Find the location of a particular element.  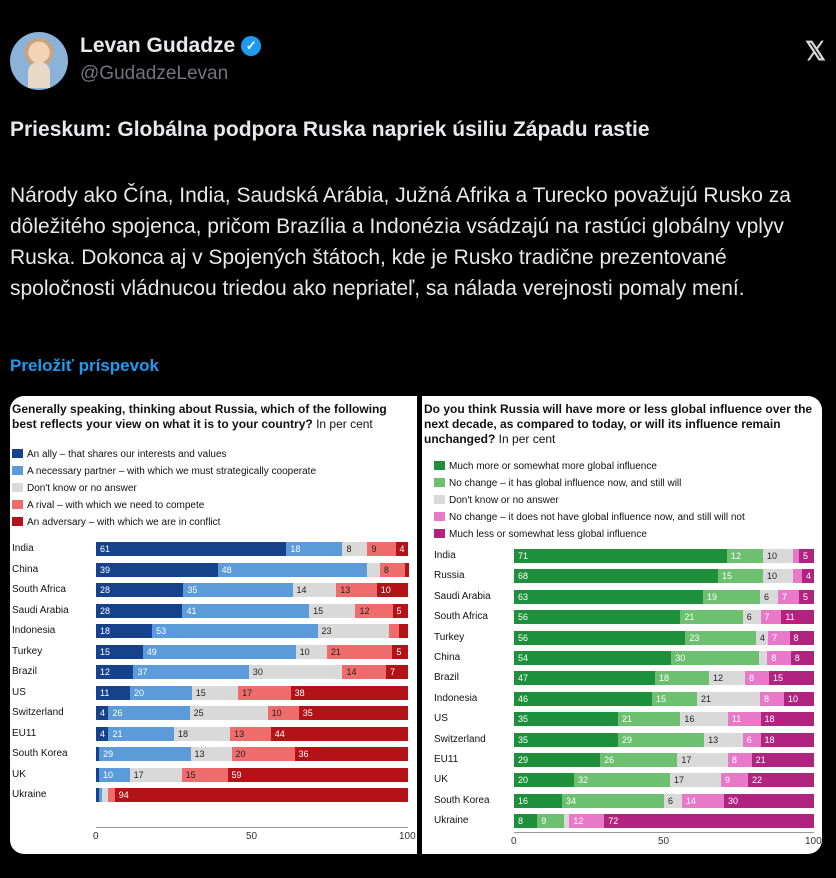

bar-segment: 29 is located at coordinates (661, 739).